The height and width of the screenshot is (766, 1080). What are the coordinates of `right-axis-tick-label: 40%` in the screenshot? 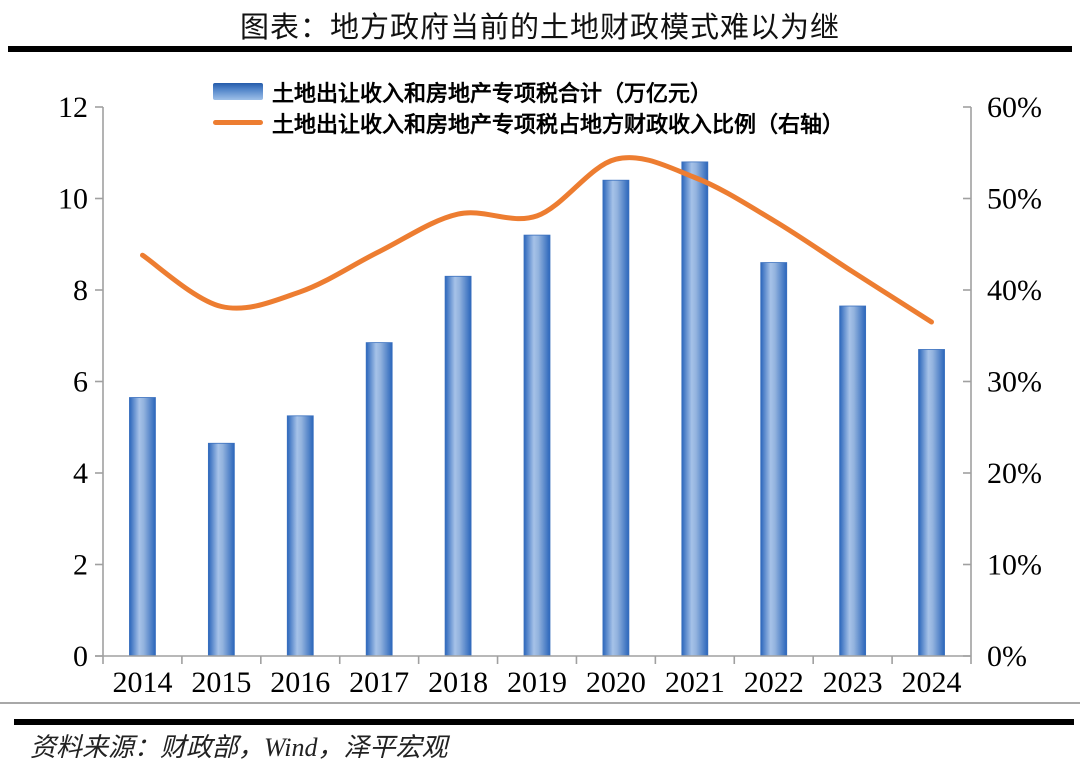 It's located at (1014, 290).